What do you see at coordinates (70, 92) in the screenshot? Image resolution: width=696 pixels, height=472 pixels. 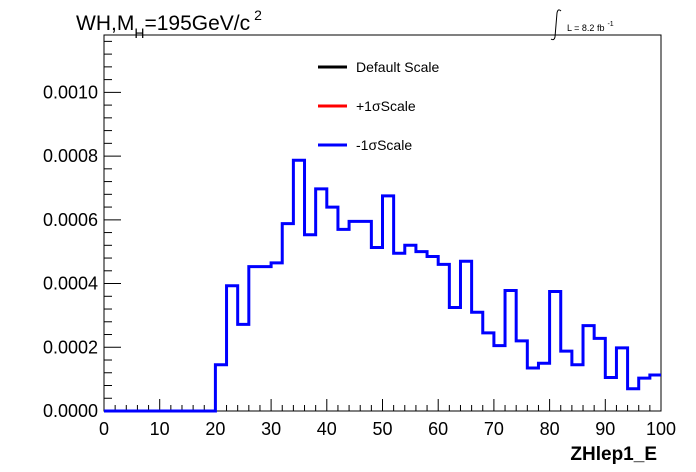 I see `y-tick-label: 0.0010` at bounding box center [70, 92].